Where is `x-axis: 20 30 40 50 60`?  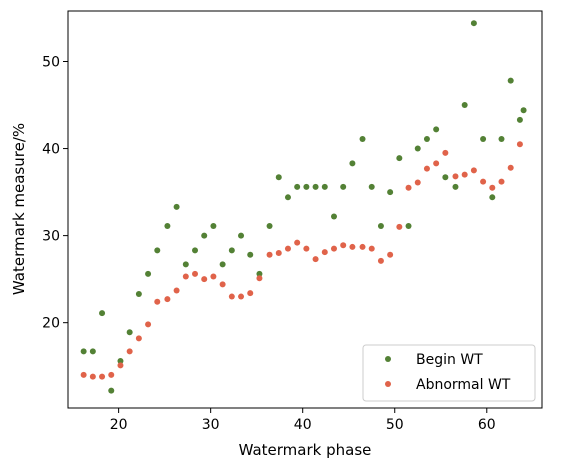 x-axis: 20 30 40 50 60 is located at coordinates (303, 420).